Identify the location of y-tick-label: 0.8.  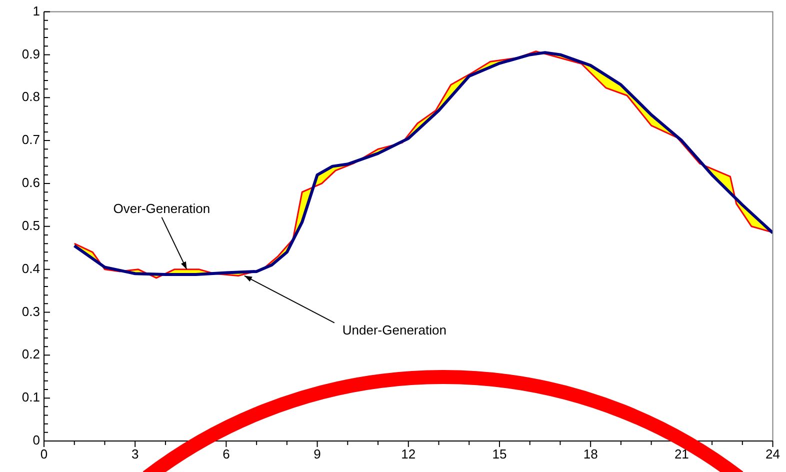
(31, 96).